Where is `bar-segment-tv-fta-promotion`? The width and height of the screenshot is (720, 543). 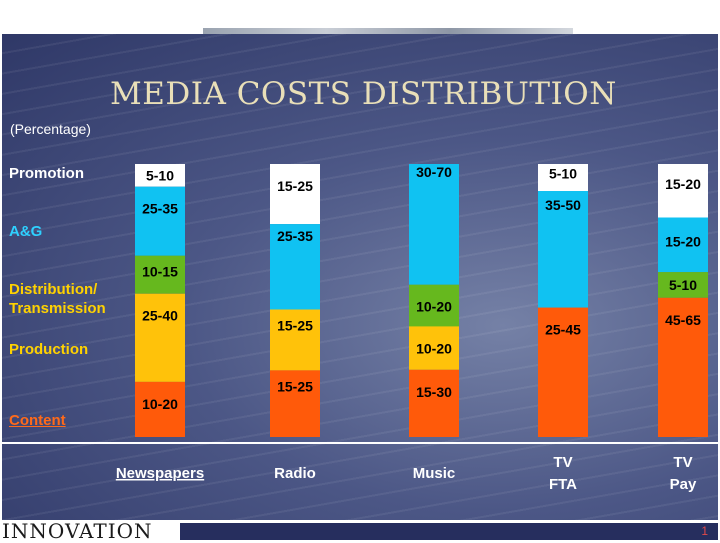
bar-segment-tv-fta-promotion is located at coordinates (563, 177).